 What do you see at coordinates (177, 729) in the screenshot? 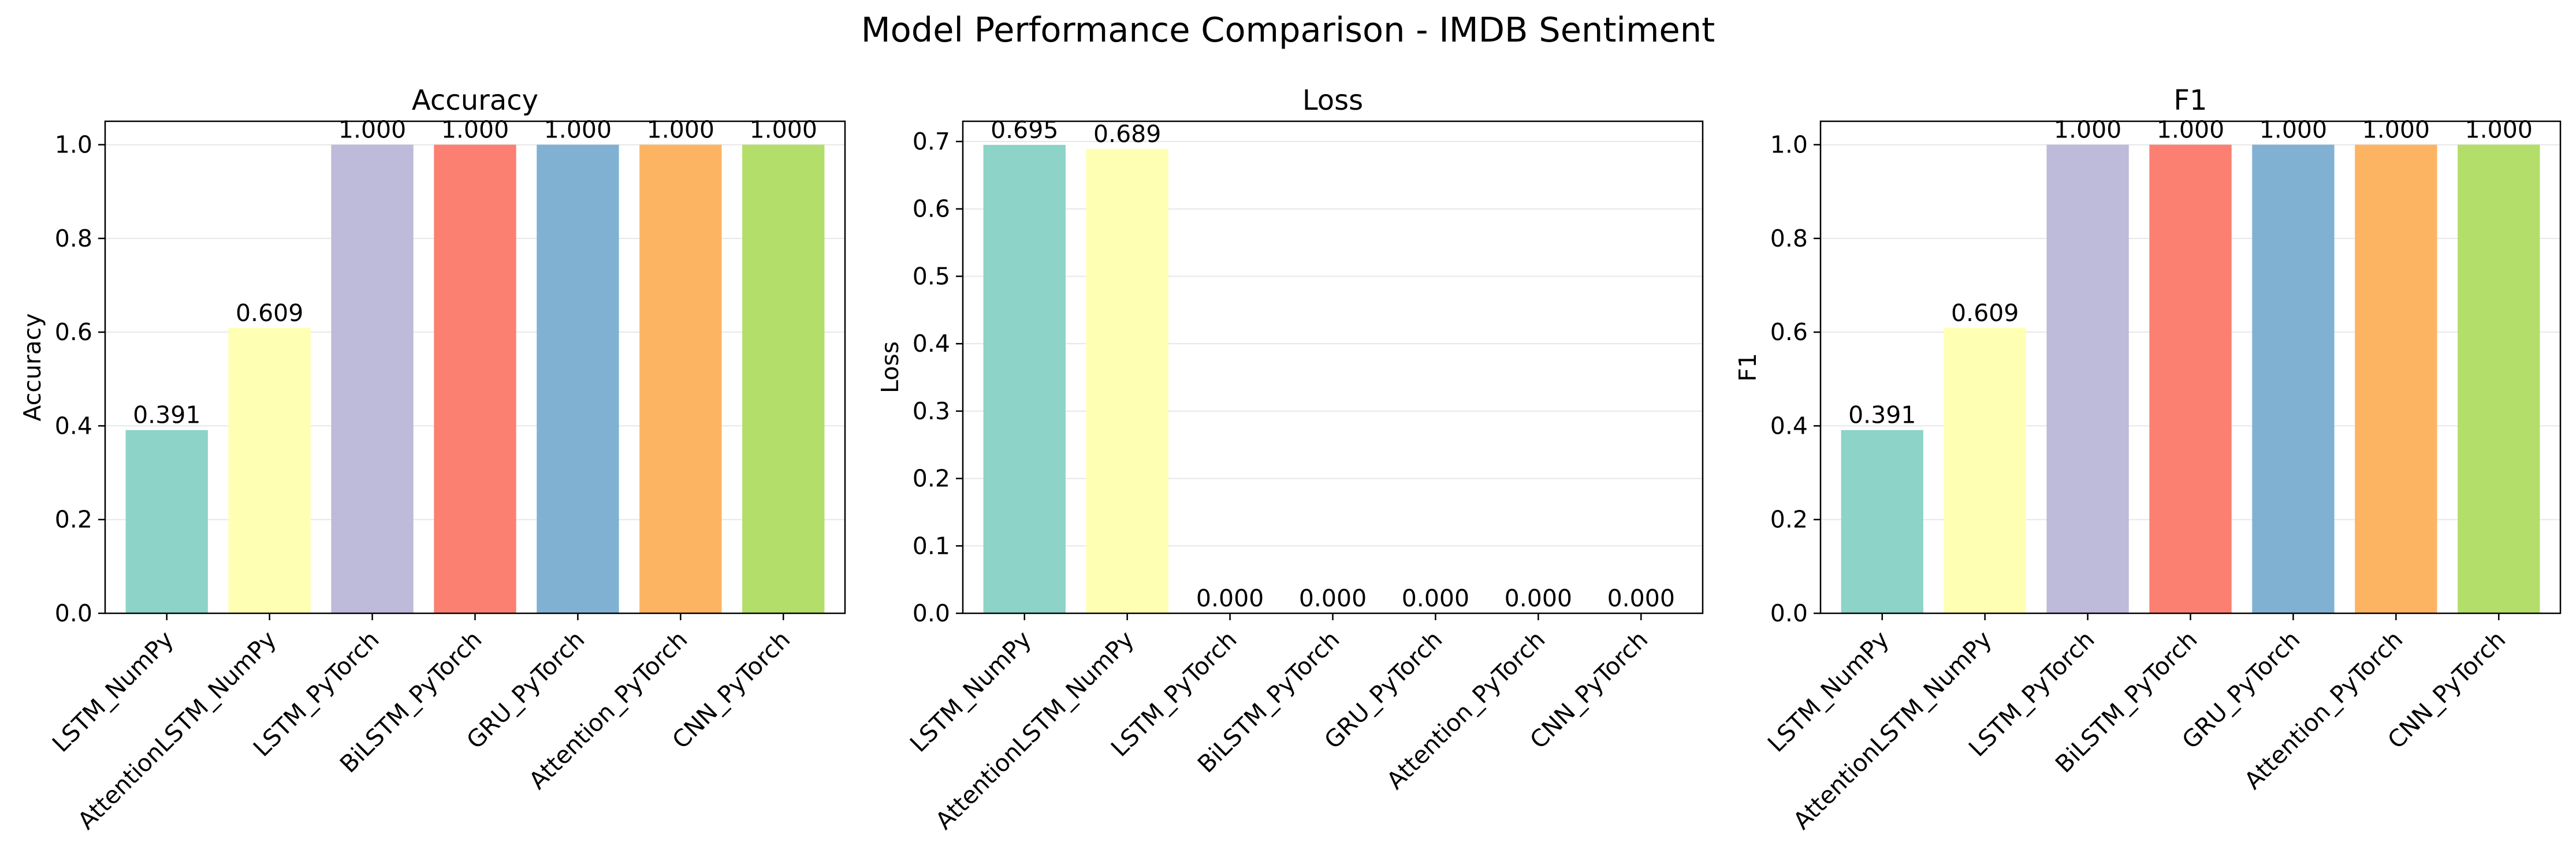
I see `accuracy-x-tick-label: AttentionLSTM_NumPy` at bounding box center [177, 729].